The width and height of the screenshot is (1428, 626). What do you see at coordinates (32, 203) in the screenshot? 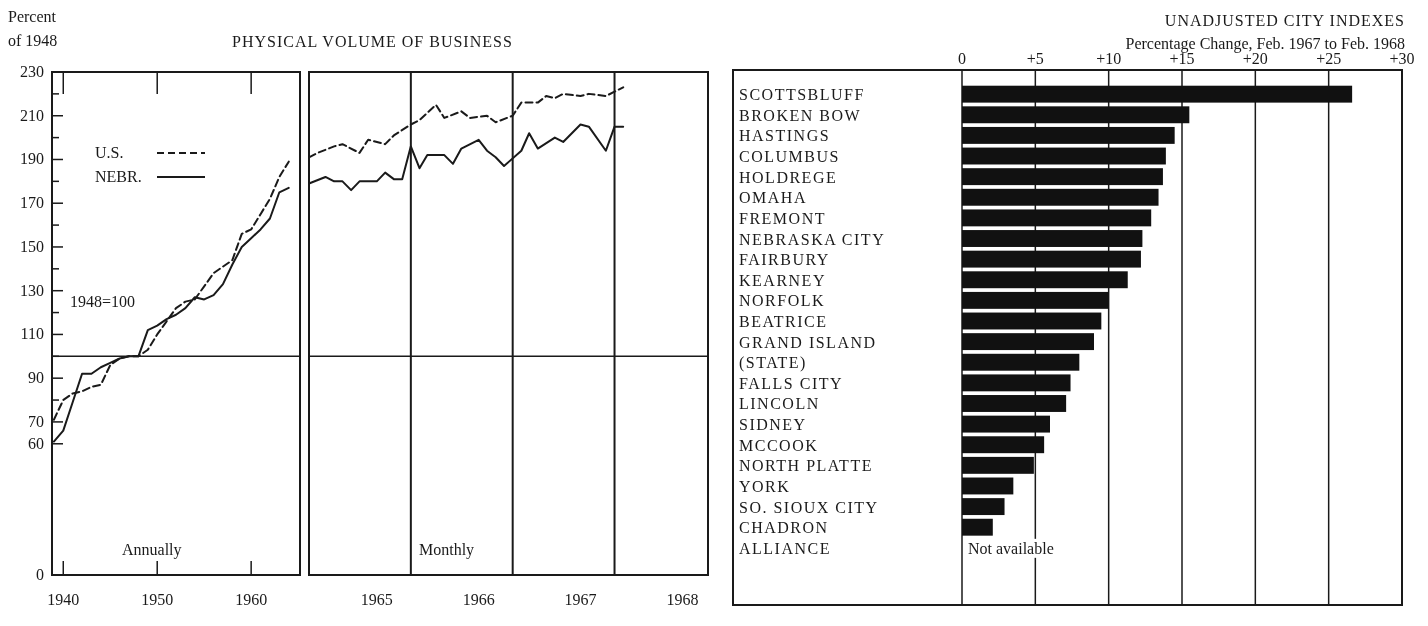
I see `y-tick-label: 170` at bounding box center [32, 203].